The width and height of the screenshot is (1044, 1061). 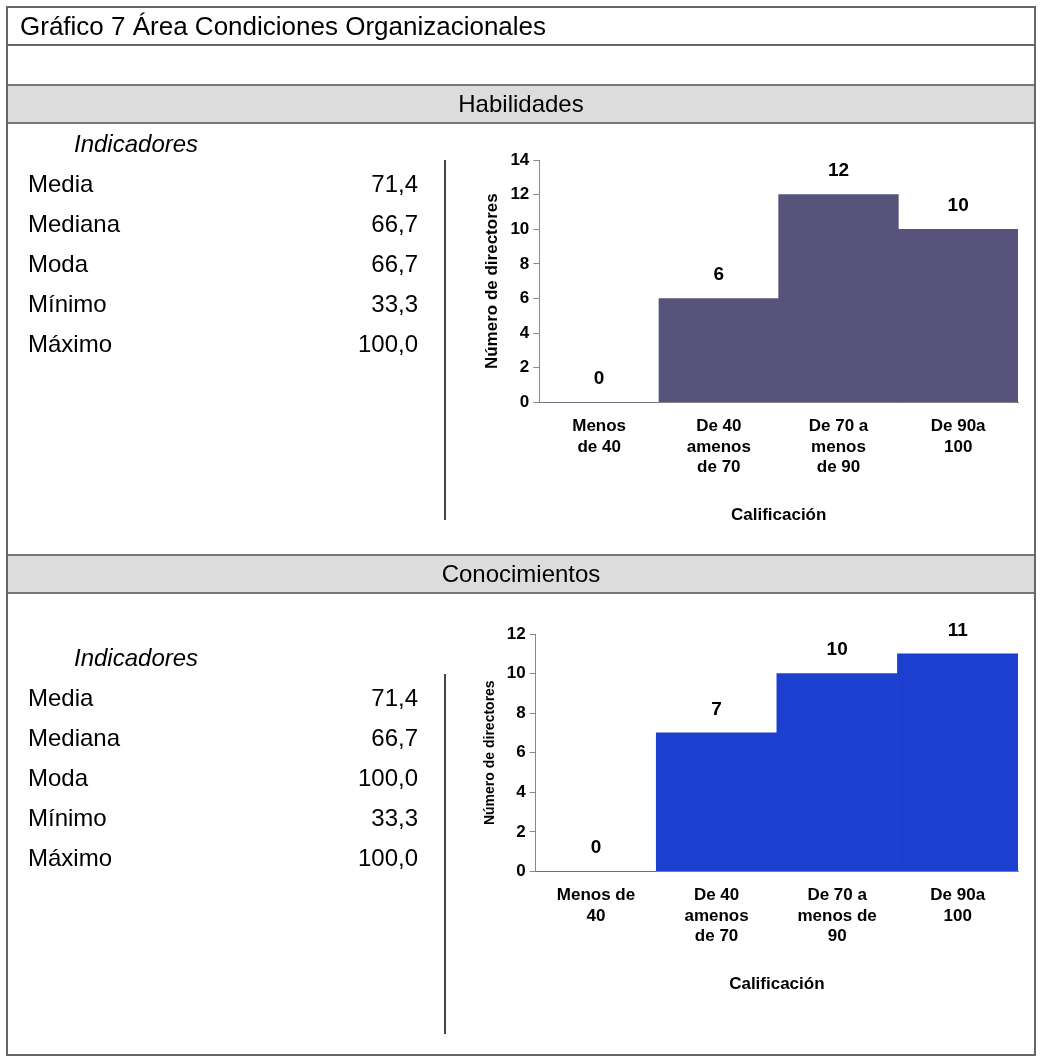 I want to click on data-label: 7, so click(x=716, y=708).